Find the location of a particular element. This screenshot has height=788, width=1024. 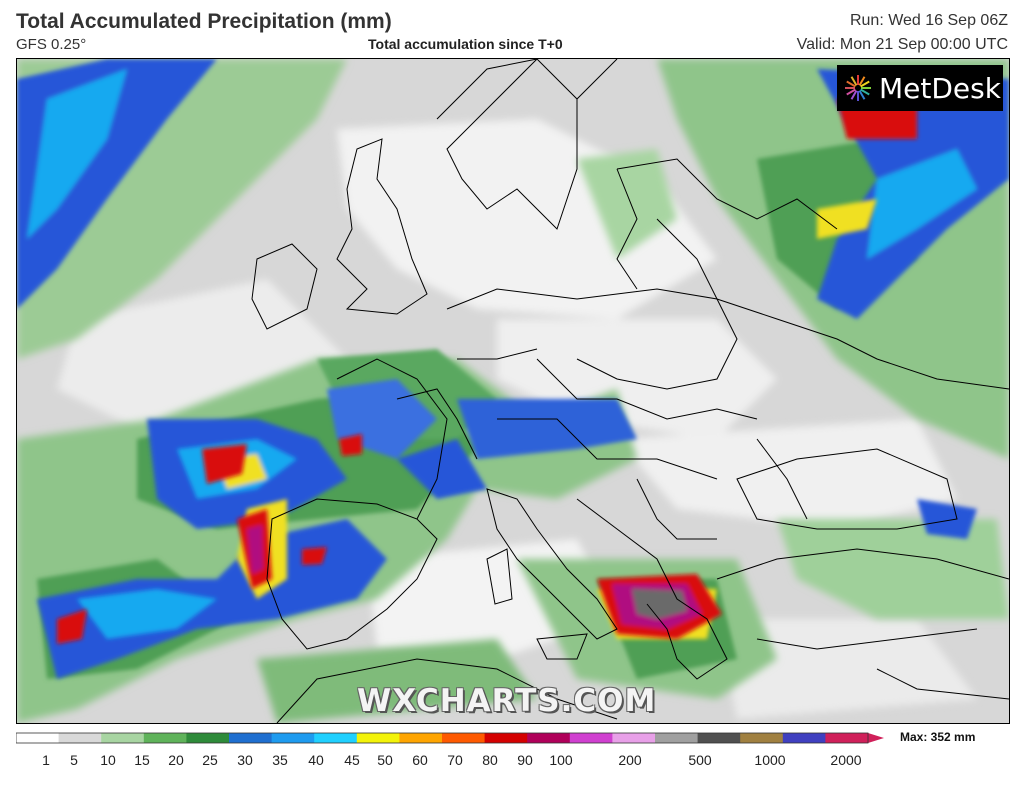

scale-tick: 90 is located at coordinates (525, 760).